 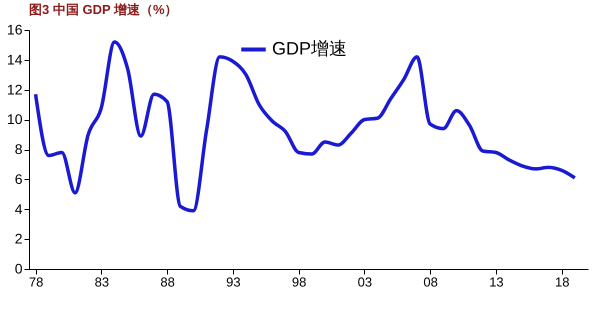 What do you see at coordinates (562, 282) in the screenshot?
I see `x-tick-label: 18` at bounding box center [562, 282].